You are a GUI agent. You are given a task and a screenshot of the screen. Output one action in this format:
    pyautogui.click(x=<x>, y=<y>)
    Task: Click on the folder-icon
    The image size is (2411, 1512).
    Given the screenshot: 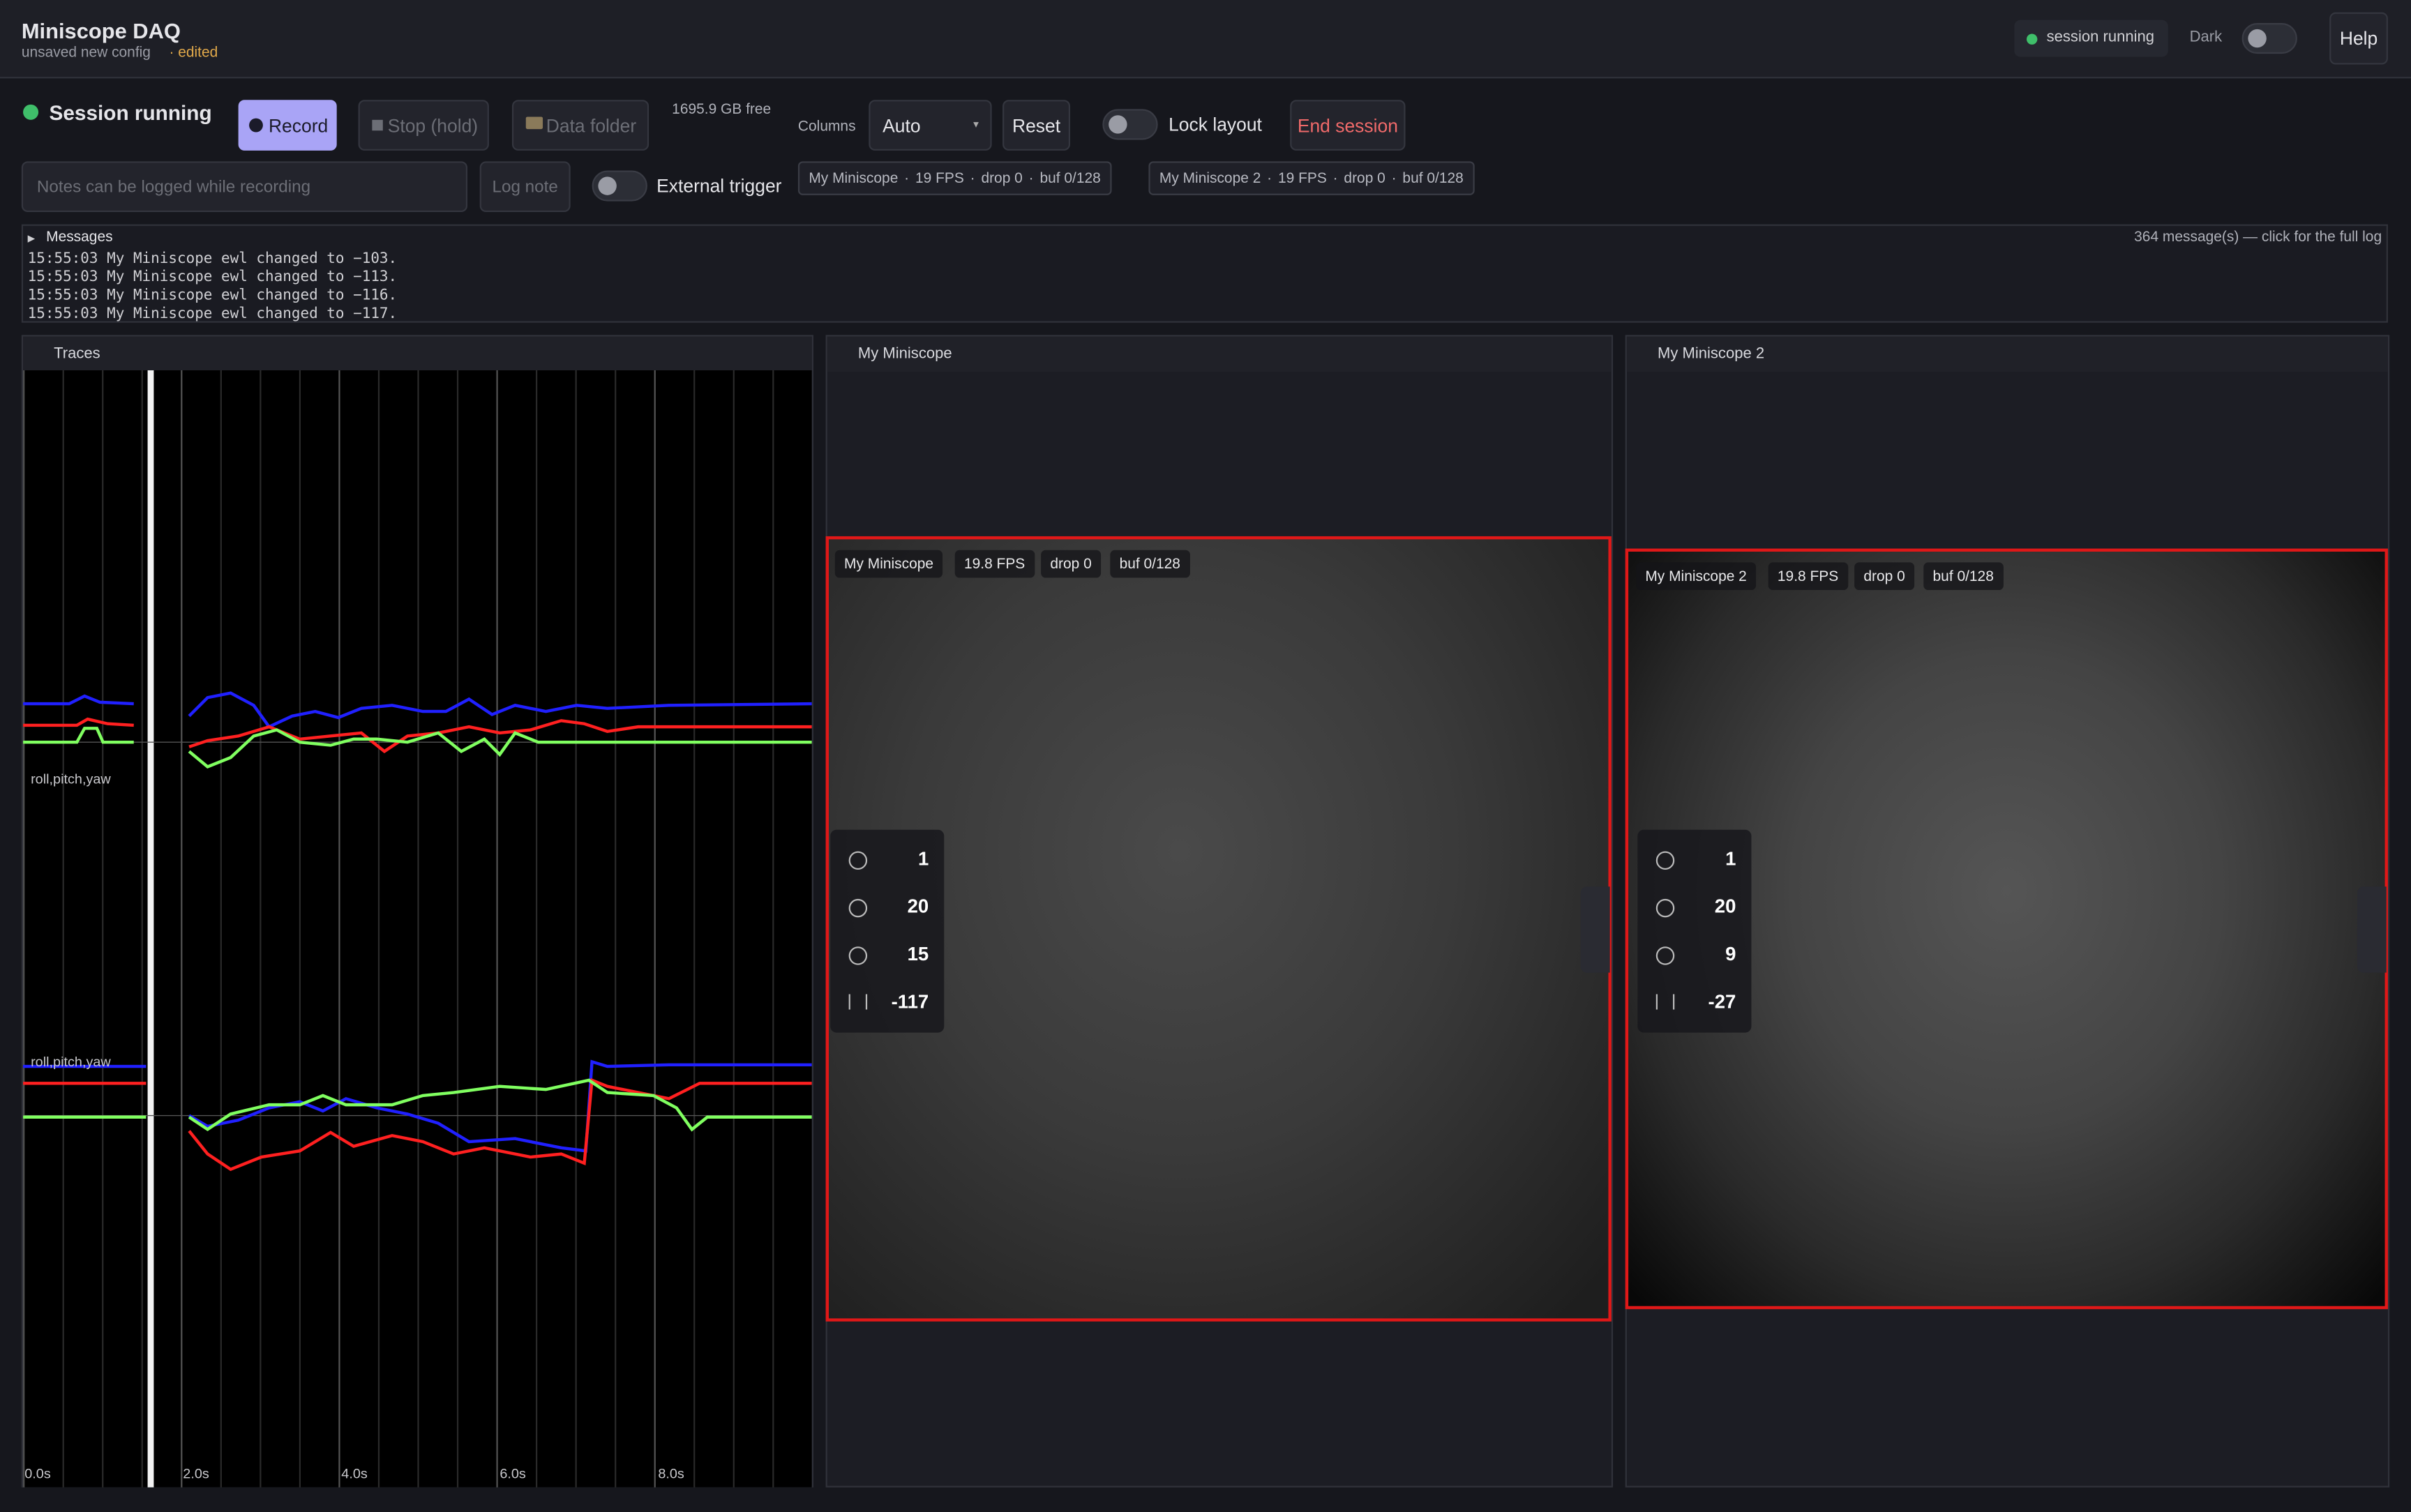 What is the action you would take?
    pyautogui.click(x=534, y=123)
    